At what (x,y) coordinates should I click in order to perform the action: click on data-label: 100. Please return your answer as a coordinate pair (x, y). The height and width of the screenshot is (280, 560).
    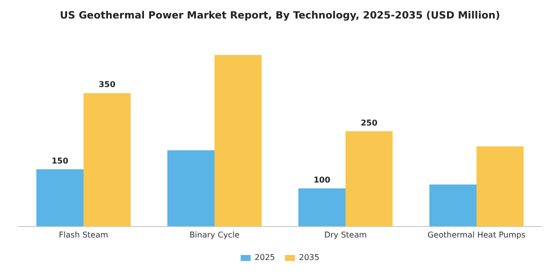
    Looking at the image, I should click on (322, 179).